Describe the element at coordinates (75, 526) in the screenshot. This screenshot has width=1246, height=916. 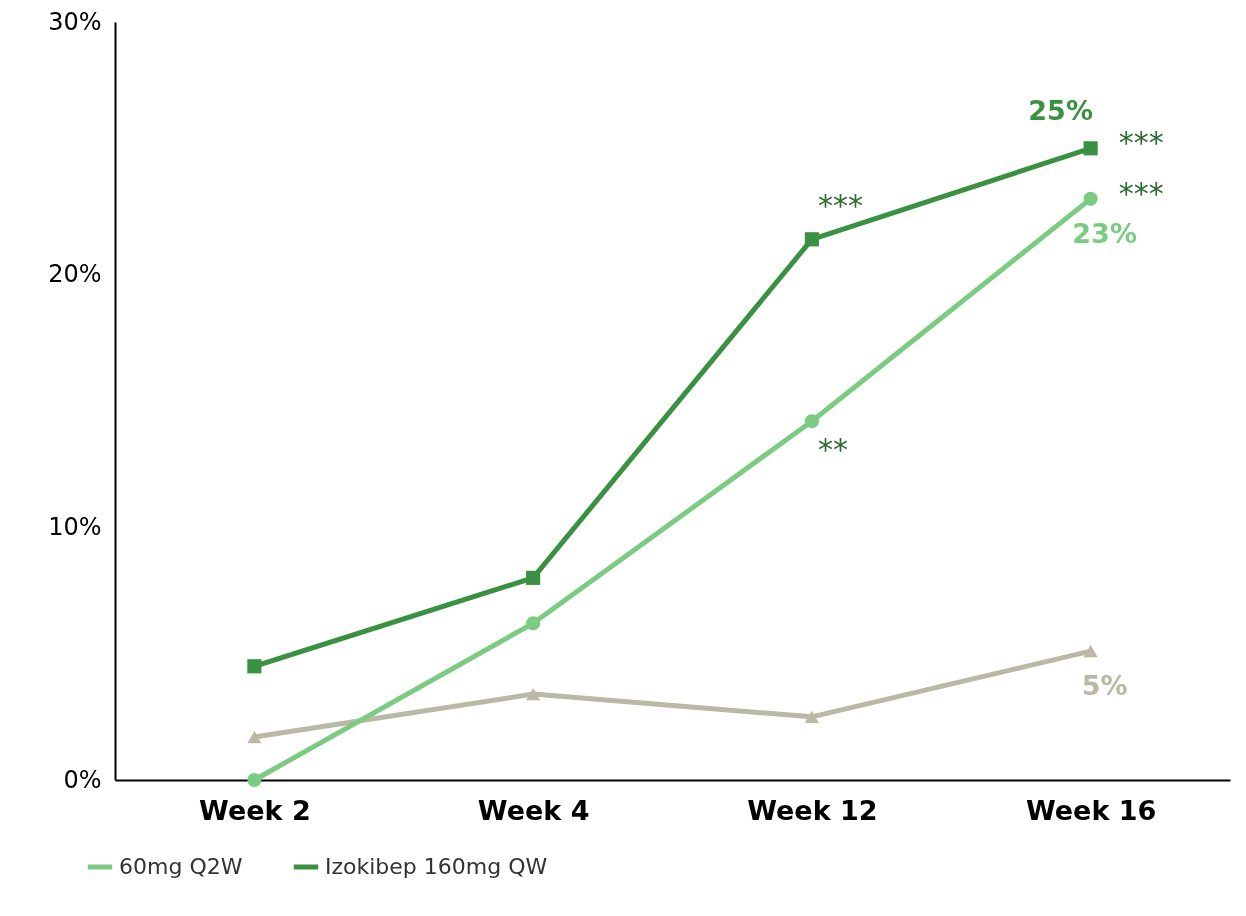
I see `y-tick-label: 10%` at that location.